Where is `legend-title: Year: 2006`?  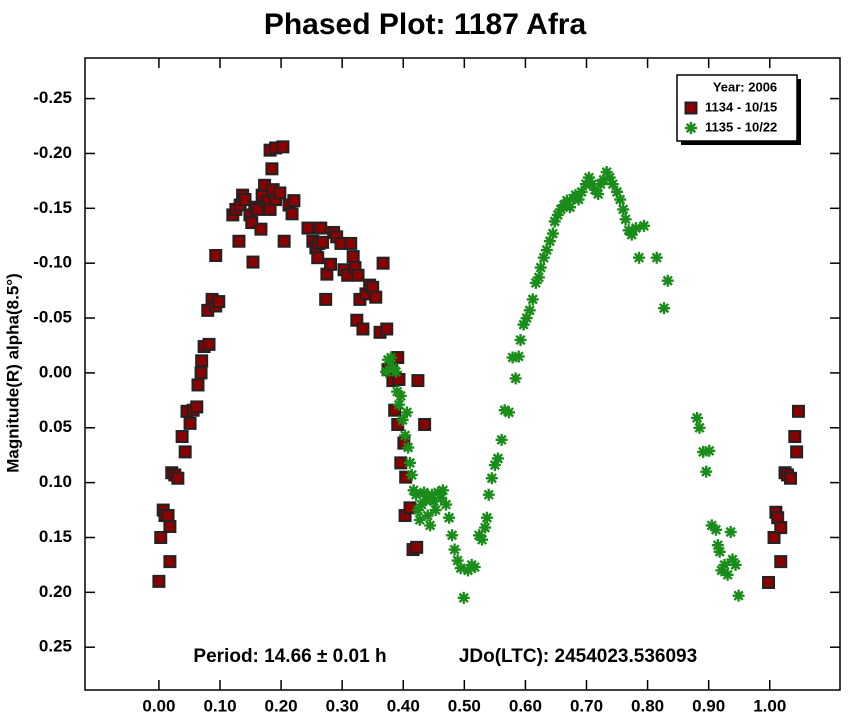 legend-title: Year: 2006 is located at coordinates (745, 86).